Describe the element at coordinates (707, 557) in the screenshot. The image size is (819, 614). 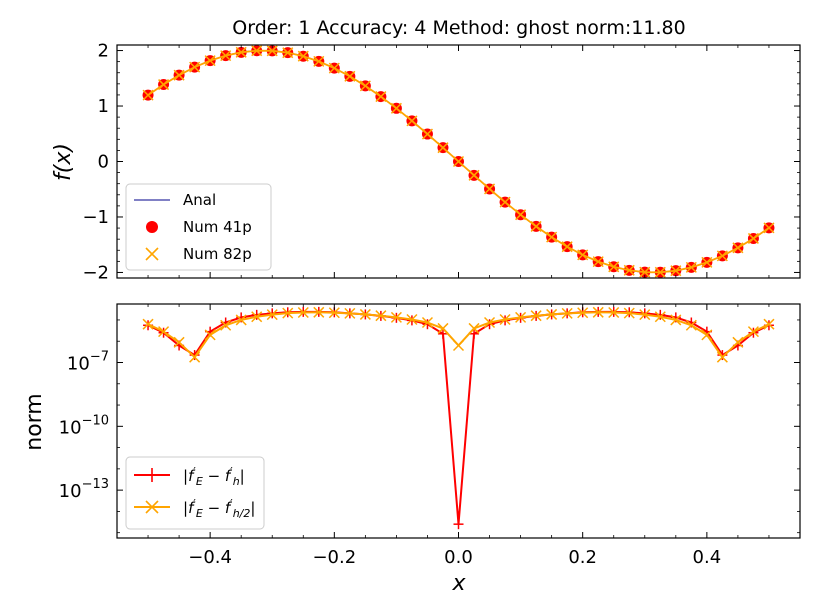
I see `x-tick-label: 0.4` at that location.